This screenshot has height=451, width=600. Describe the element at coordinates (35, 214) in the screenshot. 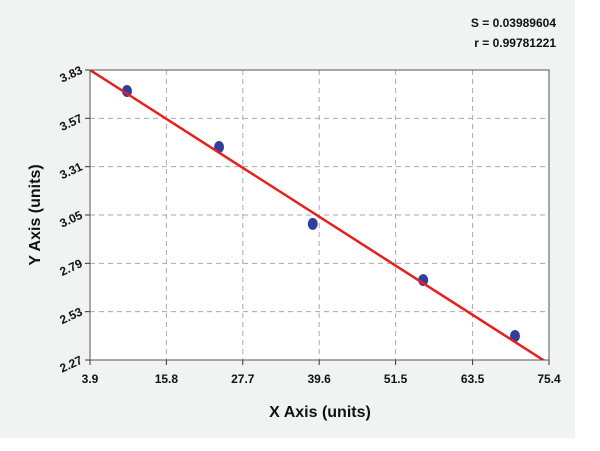

I see `y-axis-title: Y Axis (units)` at that location.